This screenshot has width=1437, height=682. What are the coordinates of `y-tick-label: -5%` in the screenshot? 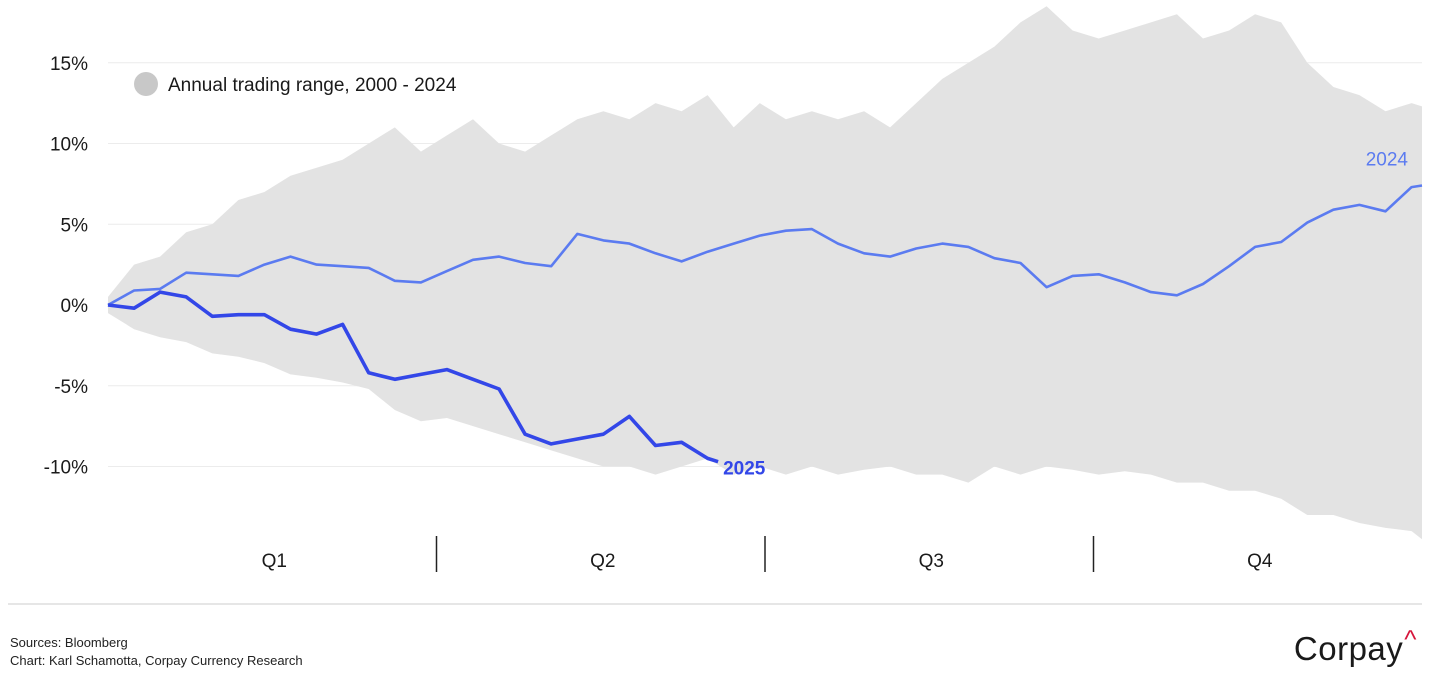 It's located at (71, 387).